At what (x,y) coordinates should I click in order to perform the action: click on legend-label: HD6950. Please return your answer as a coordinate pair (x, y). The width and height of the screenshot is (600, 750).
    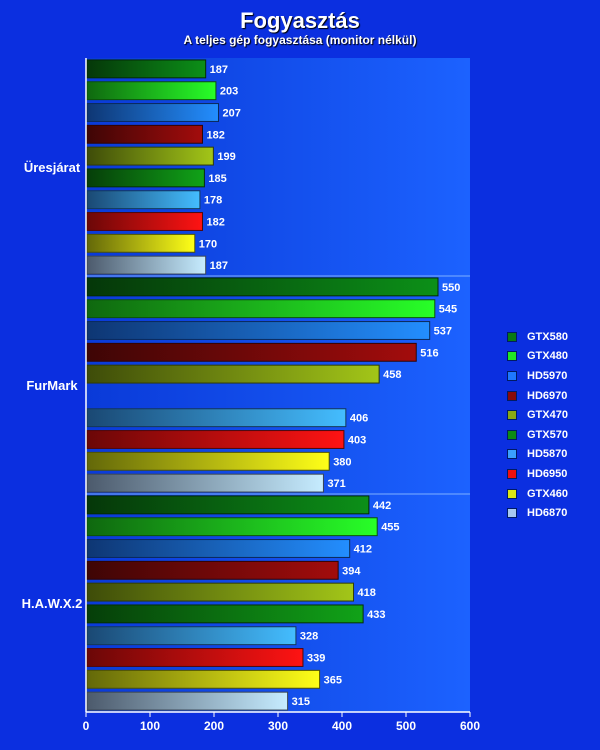
    Looking at the image, I should click on (547, 473).